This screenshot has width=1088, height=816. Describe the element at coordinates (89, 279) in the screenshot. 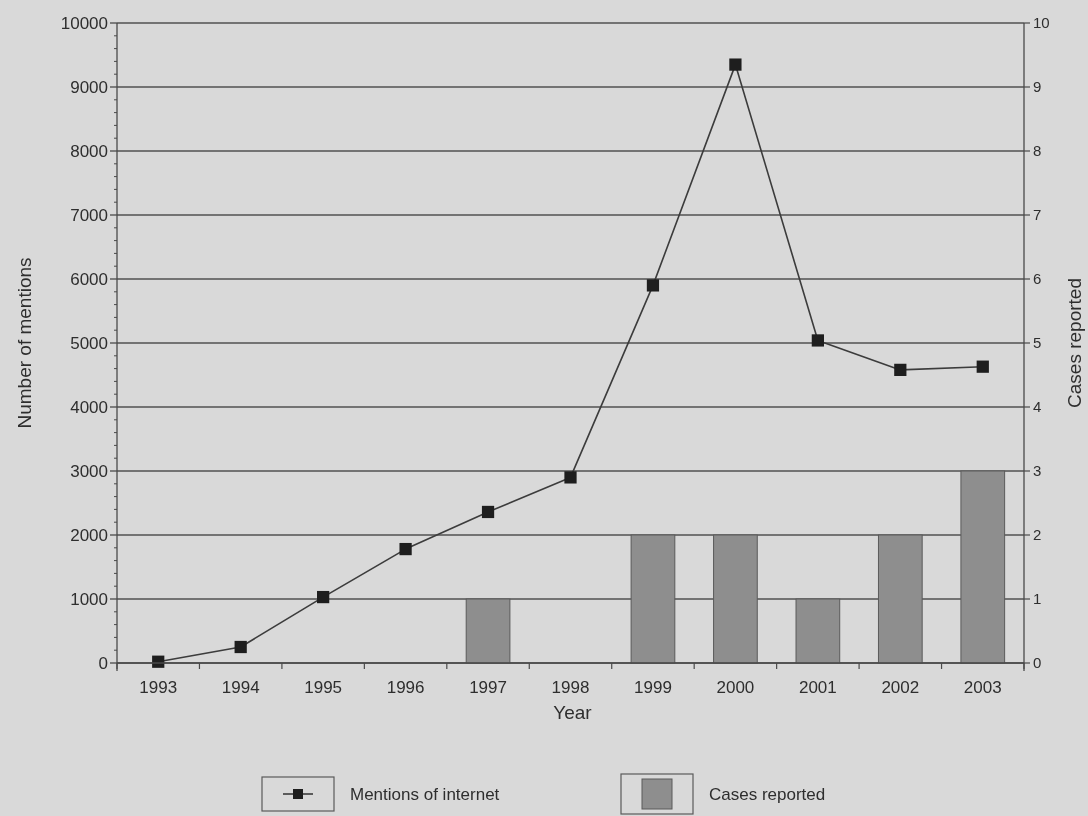

I see `y-tick-label: 6000` at that location.